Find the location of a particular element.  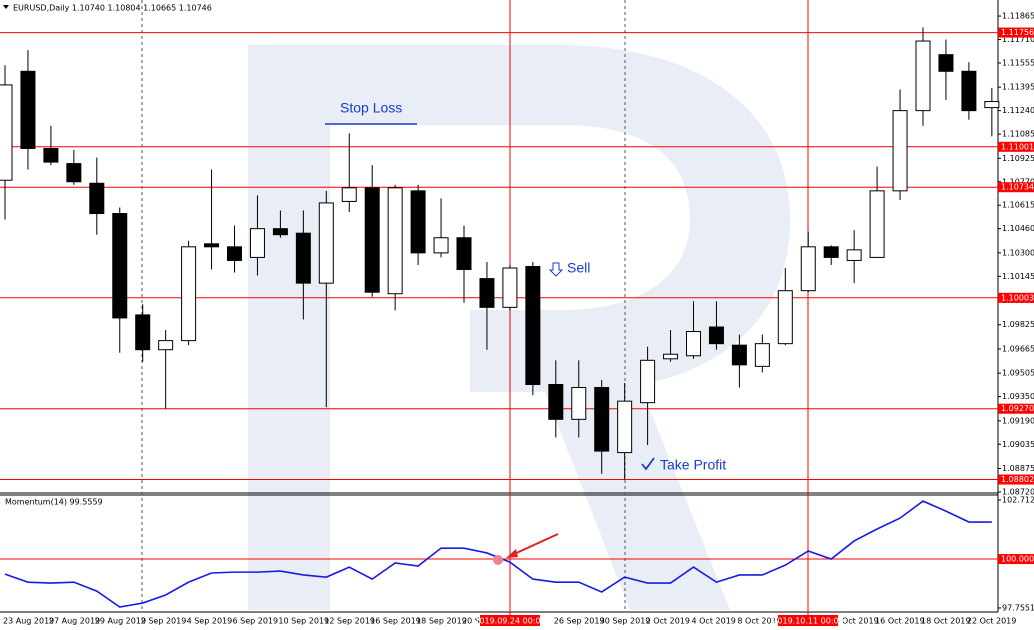

x-tick-label: 23 Aug 2019 is located at coordinates (28, 621).